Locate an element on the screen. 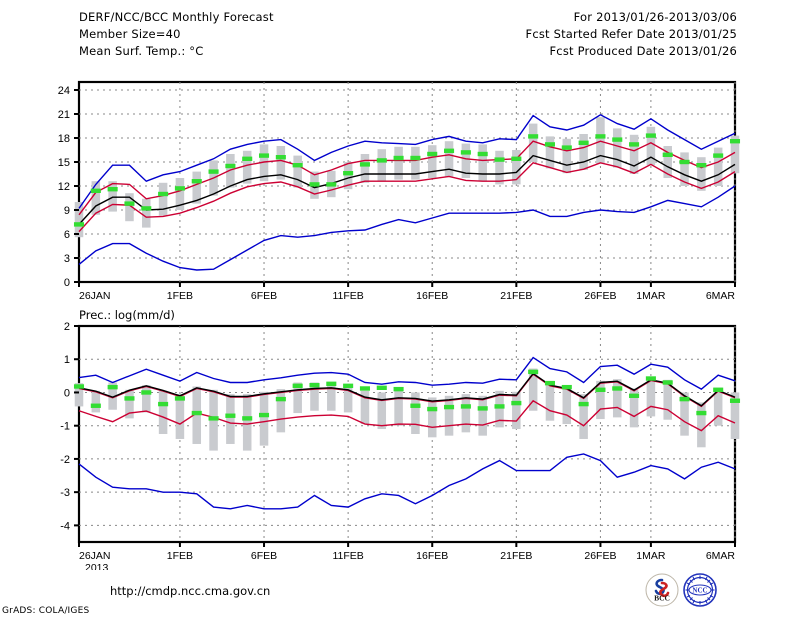 The width and height of the screenshot is (800, 618). page-title: DERF/NCC/BCC Monthly Forecast is located at coordinates (176, 17).